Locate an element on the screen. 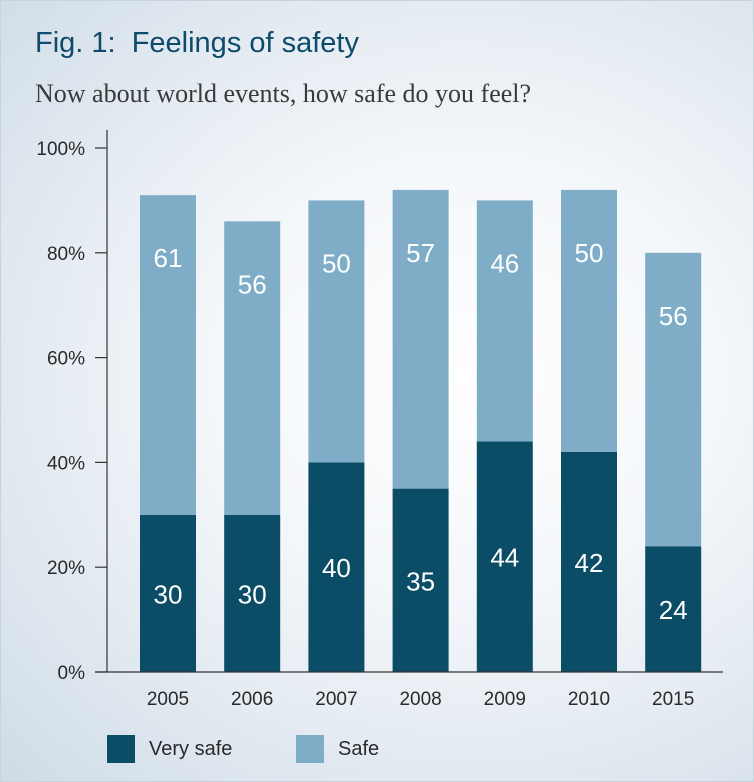  x-tick-label-2015: 2015 is located at coordinates (673, 699).